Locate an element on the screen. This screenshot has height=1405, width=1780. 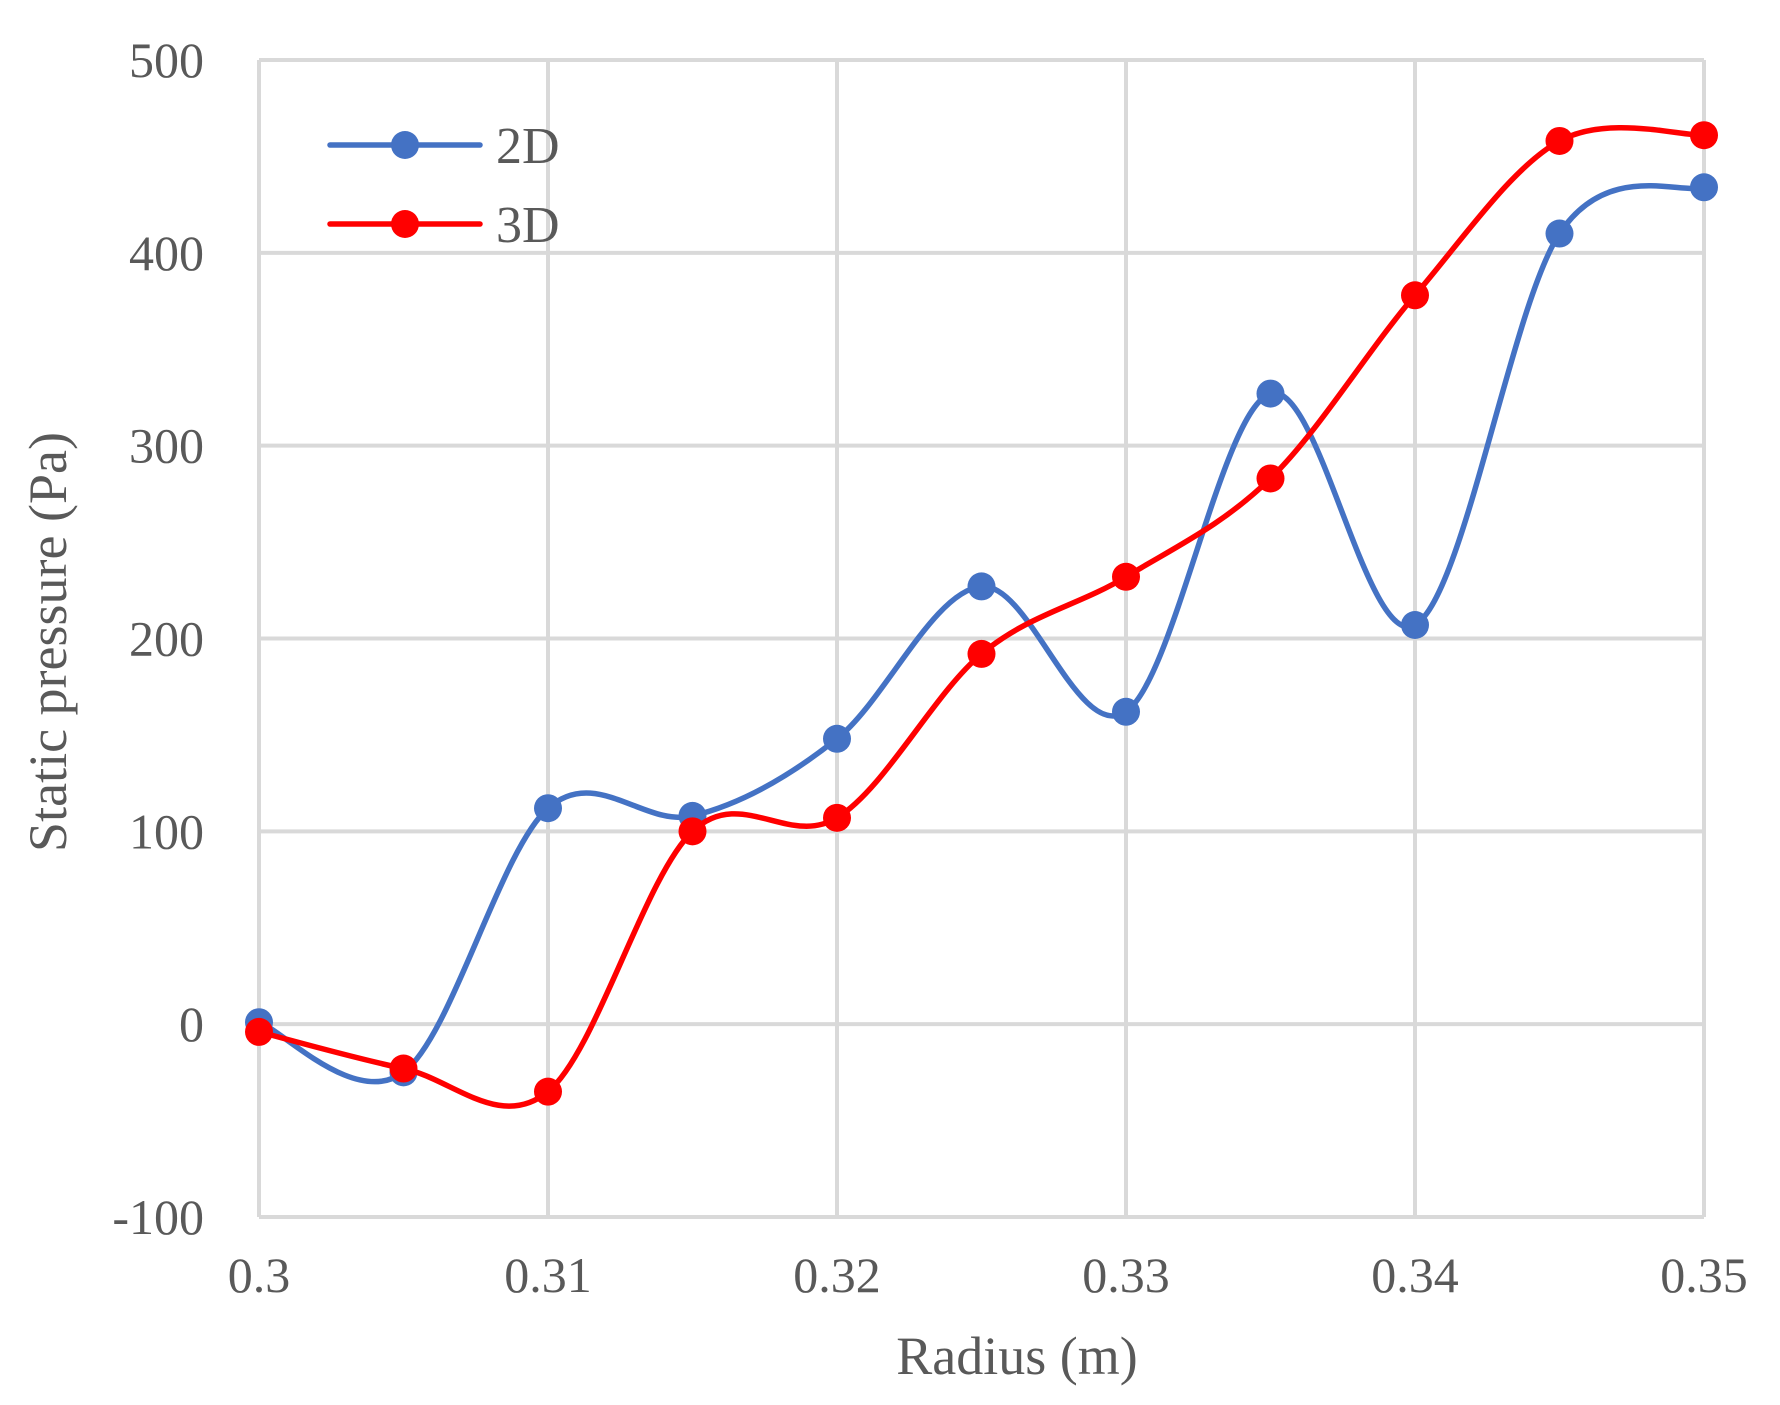
x-axis-title: Radius (m) is located at coordinates (1016, 1356).